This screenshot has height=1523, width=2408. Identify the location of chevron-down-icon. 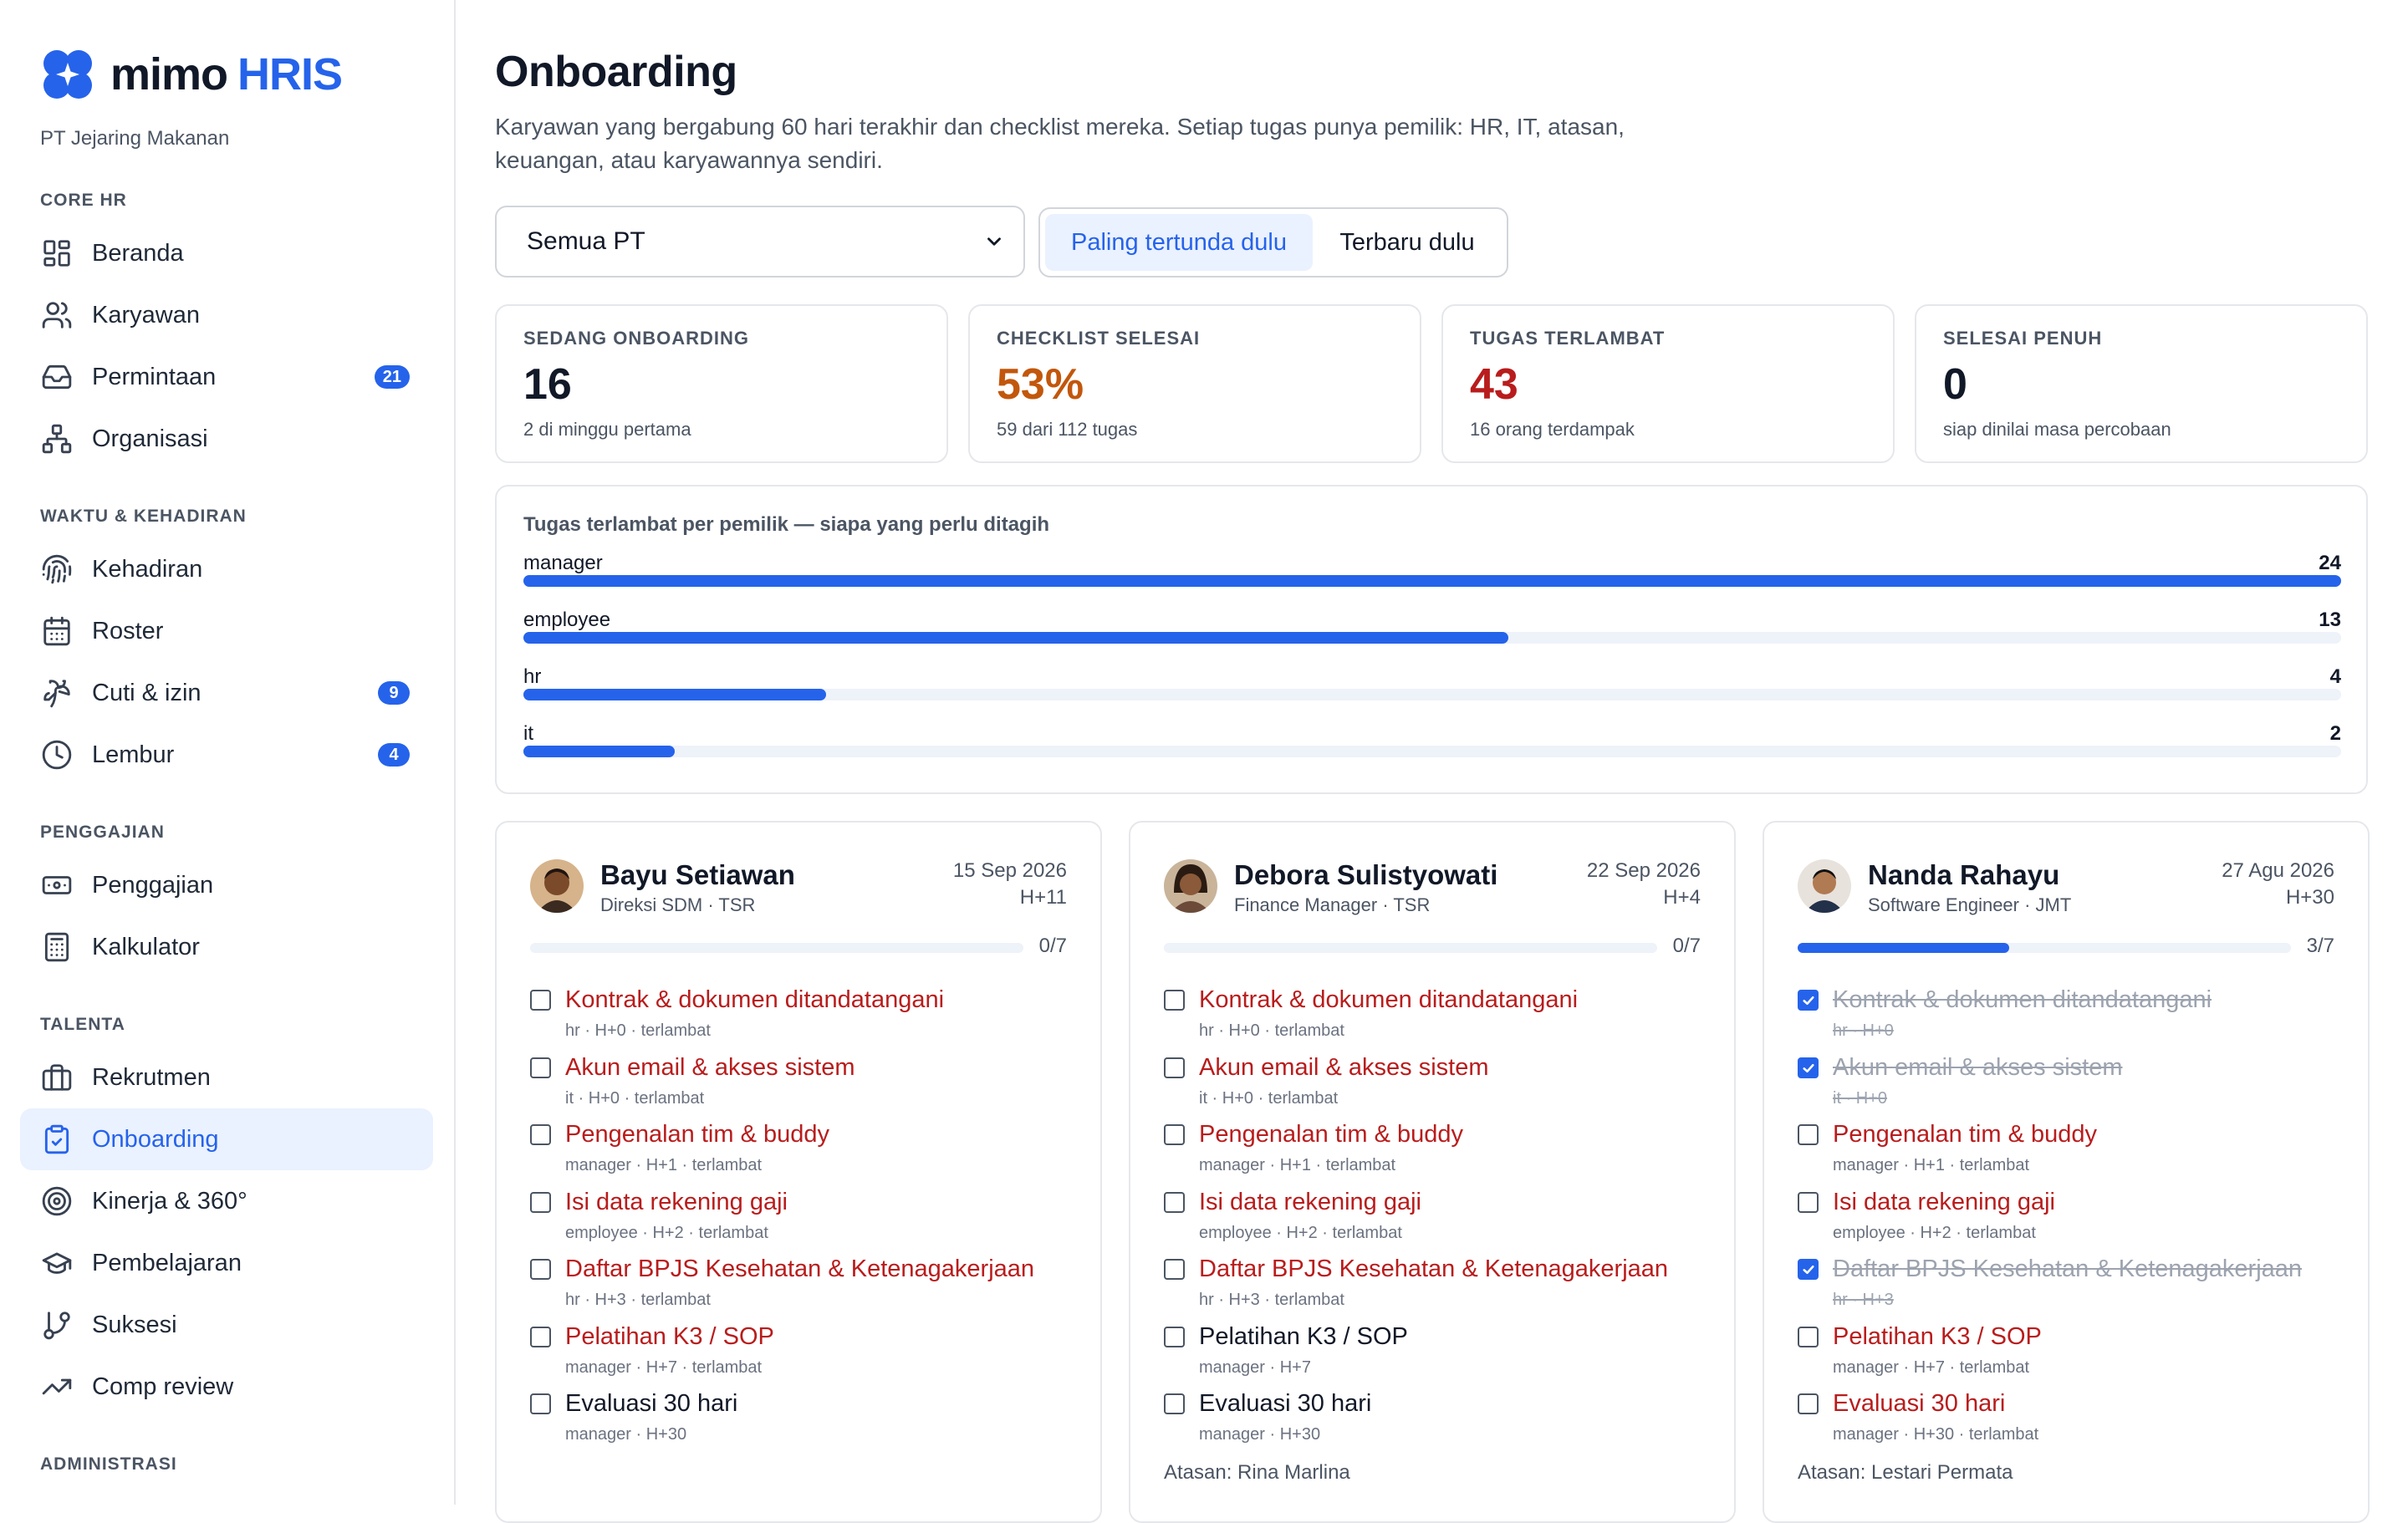
(994, 241).